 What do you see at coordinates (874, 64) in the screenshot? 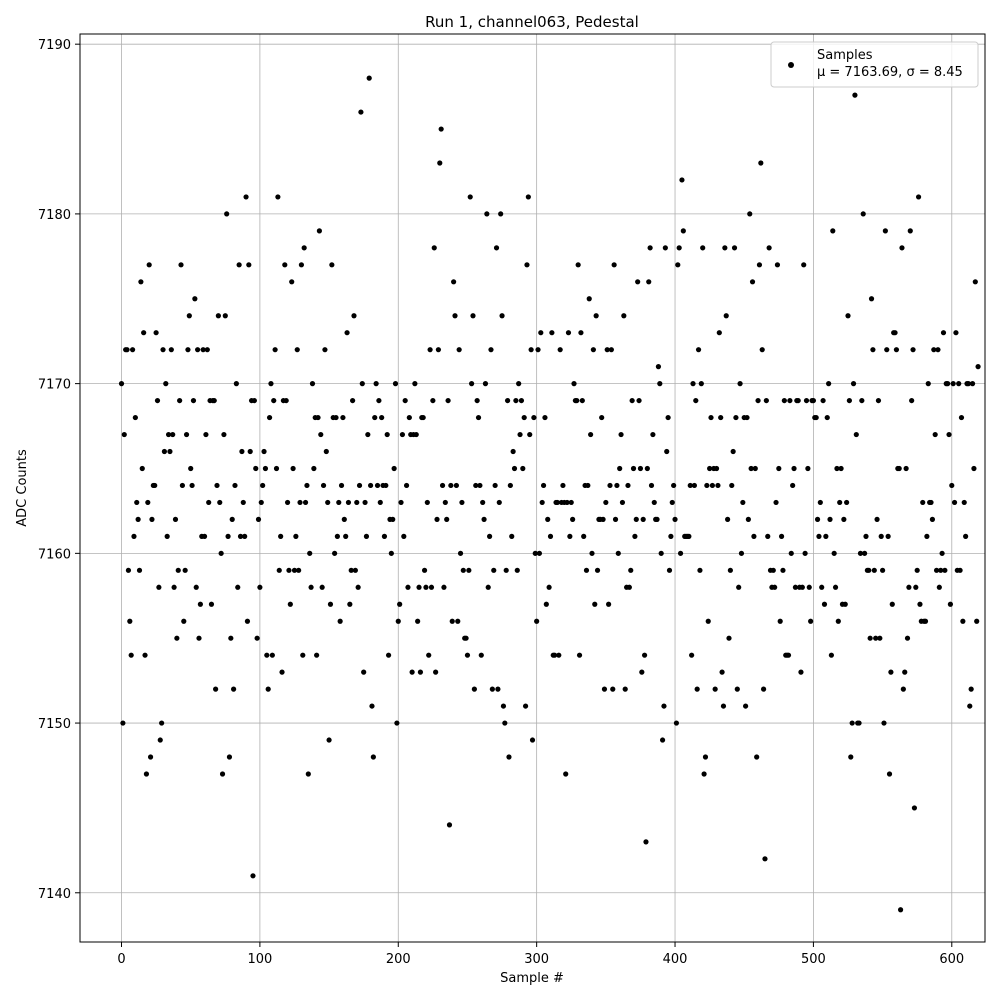
I see `legend-box` at bounding box center [874, 64].